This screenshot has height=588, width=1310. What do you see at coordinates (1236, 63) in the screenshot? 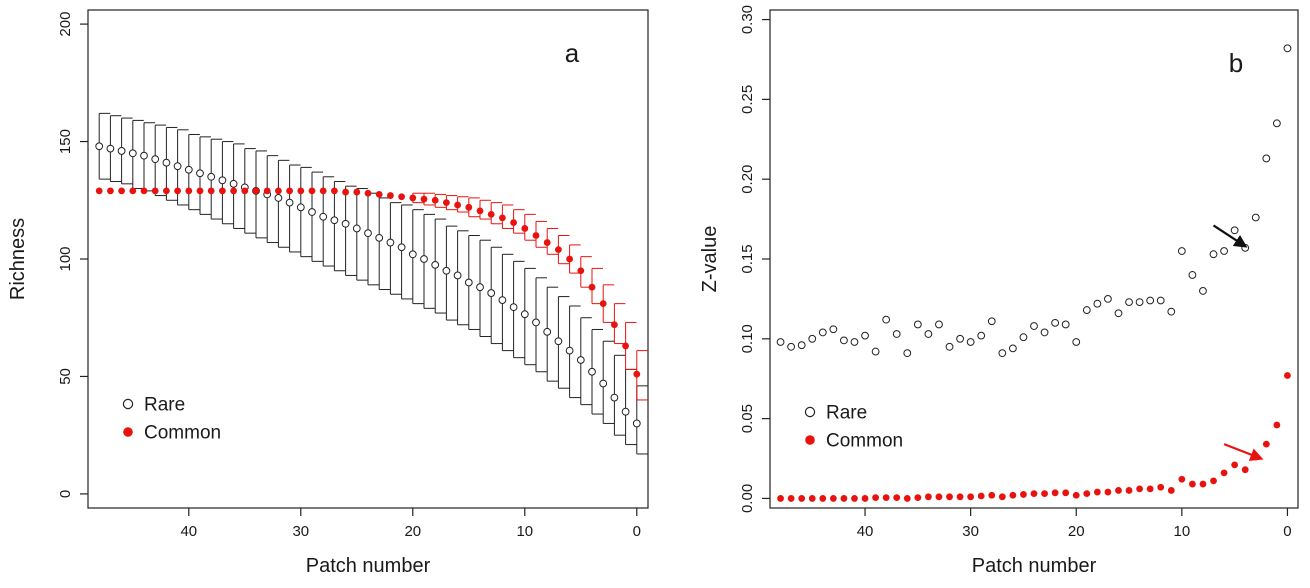
I see `chart1_panel-letter: b` at bounding box center [1236, 63].